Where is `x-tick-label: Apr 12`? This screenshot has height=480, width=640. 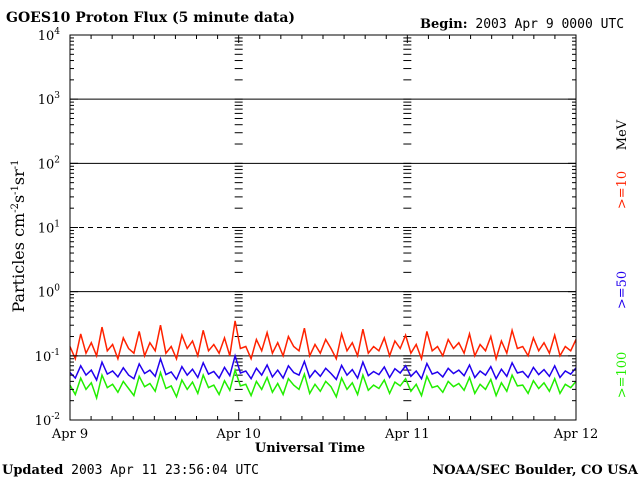 x-tick-label: Apr 12 is located at coordinates (576, 434).